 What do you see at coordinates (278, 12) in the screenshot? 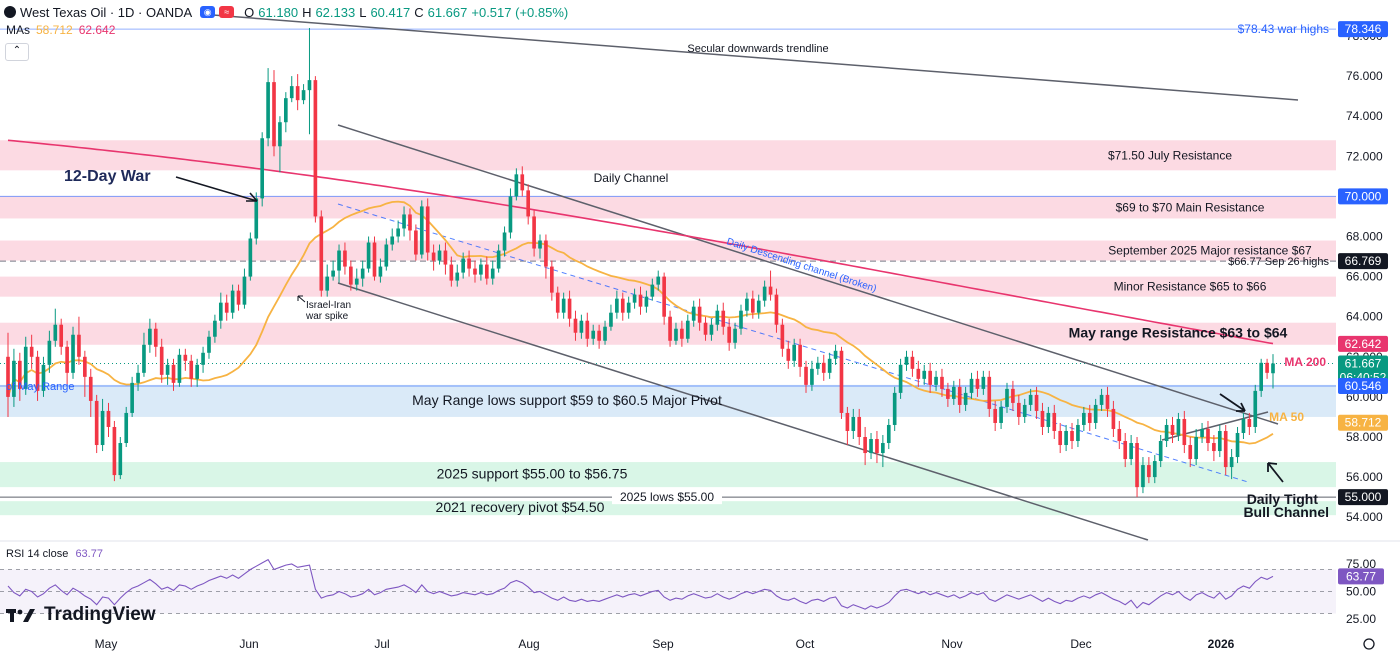
I see `open-value: 61.180` at bounding box center [278, 12].